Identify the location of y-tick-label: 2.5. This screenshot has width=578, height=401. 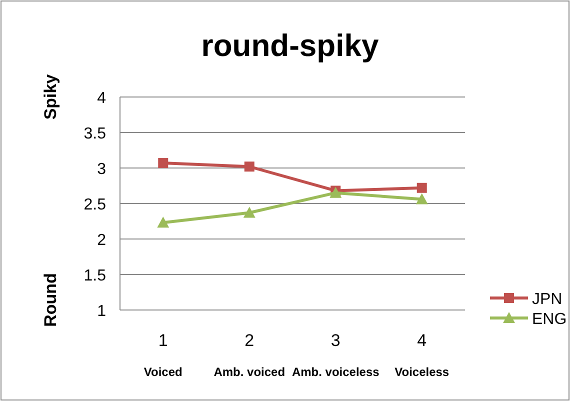
(95, 205).